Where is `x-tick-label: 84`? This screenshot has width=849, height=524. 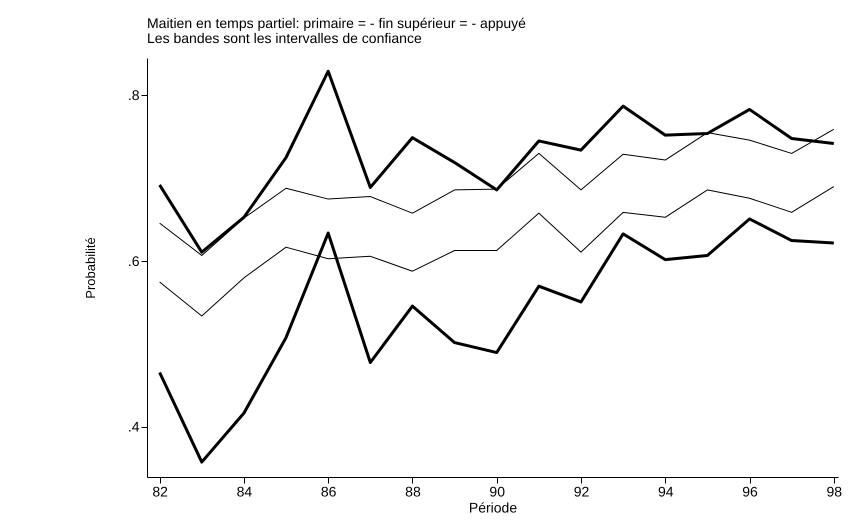
x-tick-label: 84 is located at coordinates (244, 492).